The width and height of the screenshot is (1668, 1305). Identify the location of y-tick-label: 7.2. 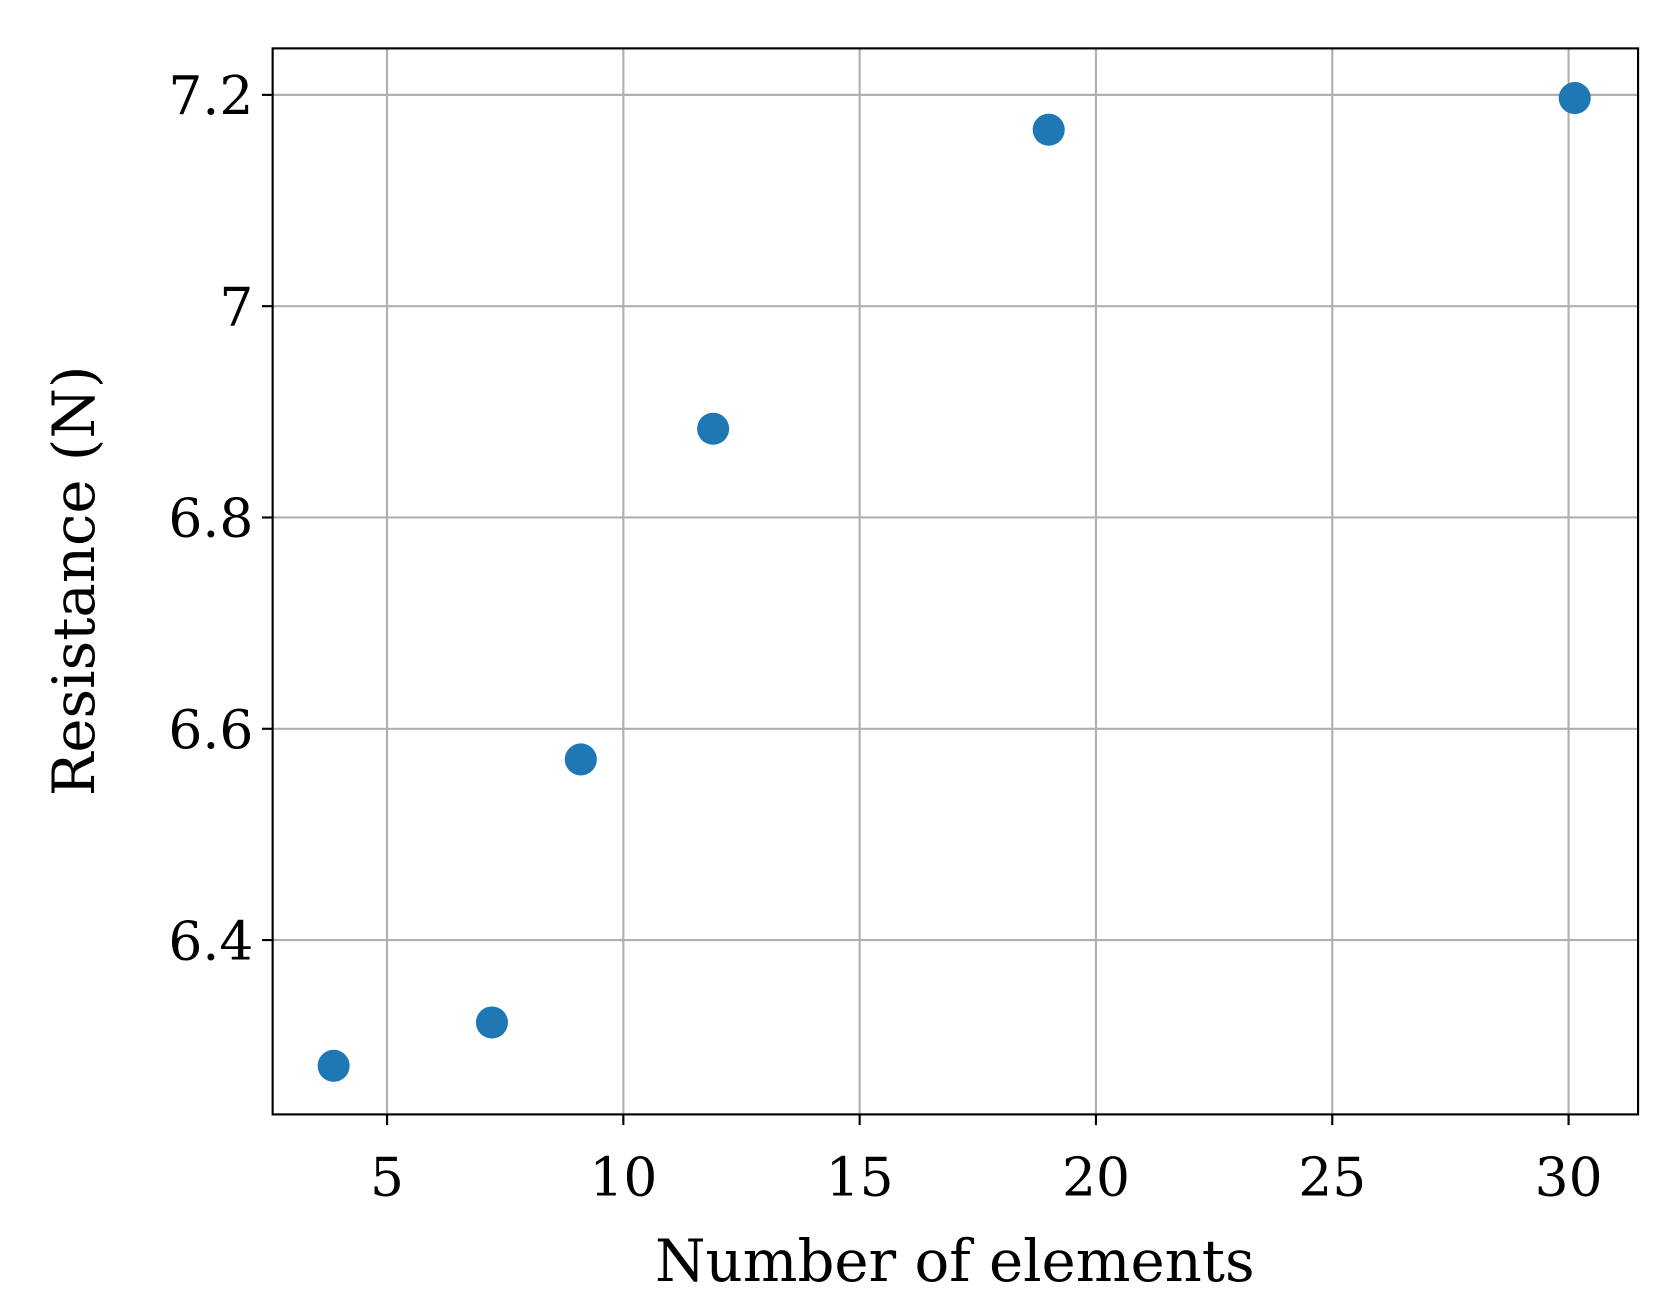
(210, 95).